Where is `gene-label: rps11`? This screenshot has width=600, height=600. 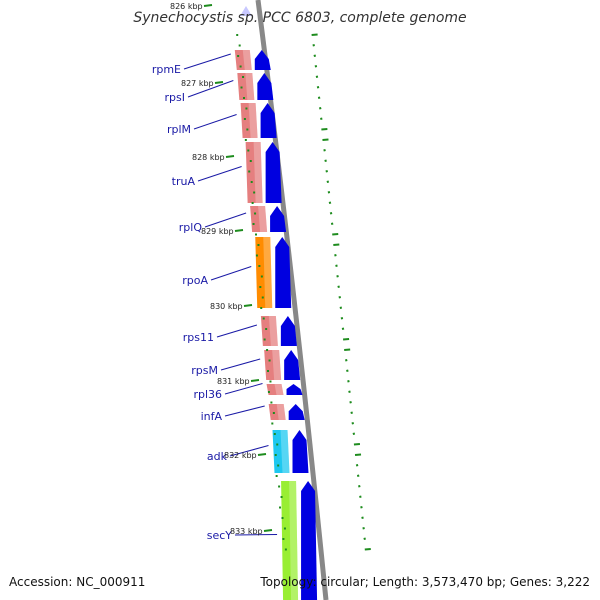
gene-label: rps11 is located at coordinates (198, 337).